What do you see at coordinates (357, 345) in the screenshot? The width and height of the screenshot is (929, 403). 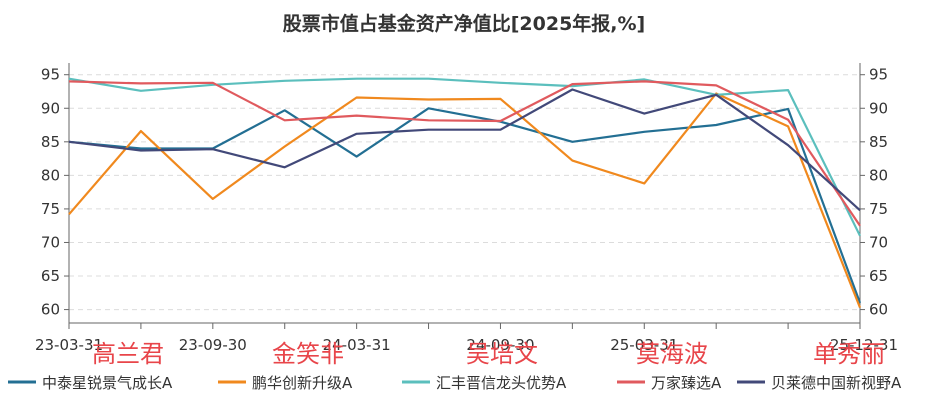 I see `x-tick-label: 24-03-31` at bounding box center [357, 345].